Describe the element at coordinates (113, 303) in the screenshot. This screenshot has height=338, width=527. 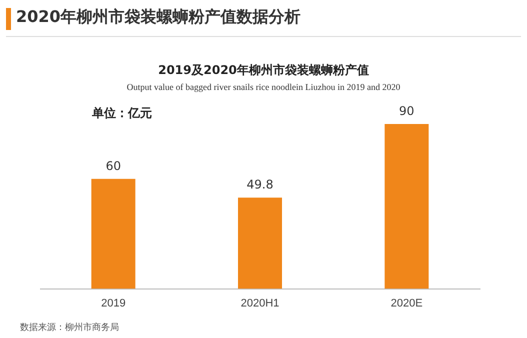
I see `x-tick-label: 2019` at that location.